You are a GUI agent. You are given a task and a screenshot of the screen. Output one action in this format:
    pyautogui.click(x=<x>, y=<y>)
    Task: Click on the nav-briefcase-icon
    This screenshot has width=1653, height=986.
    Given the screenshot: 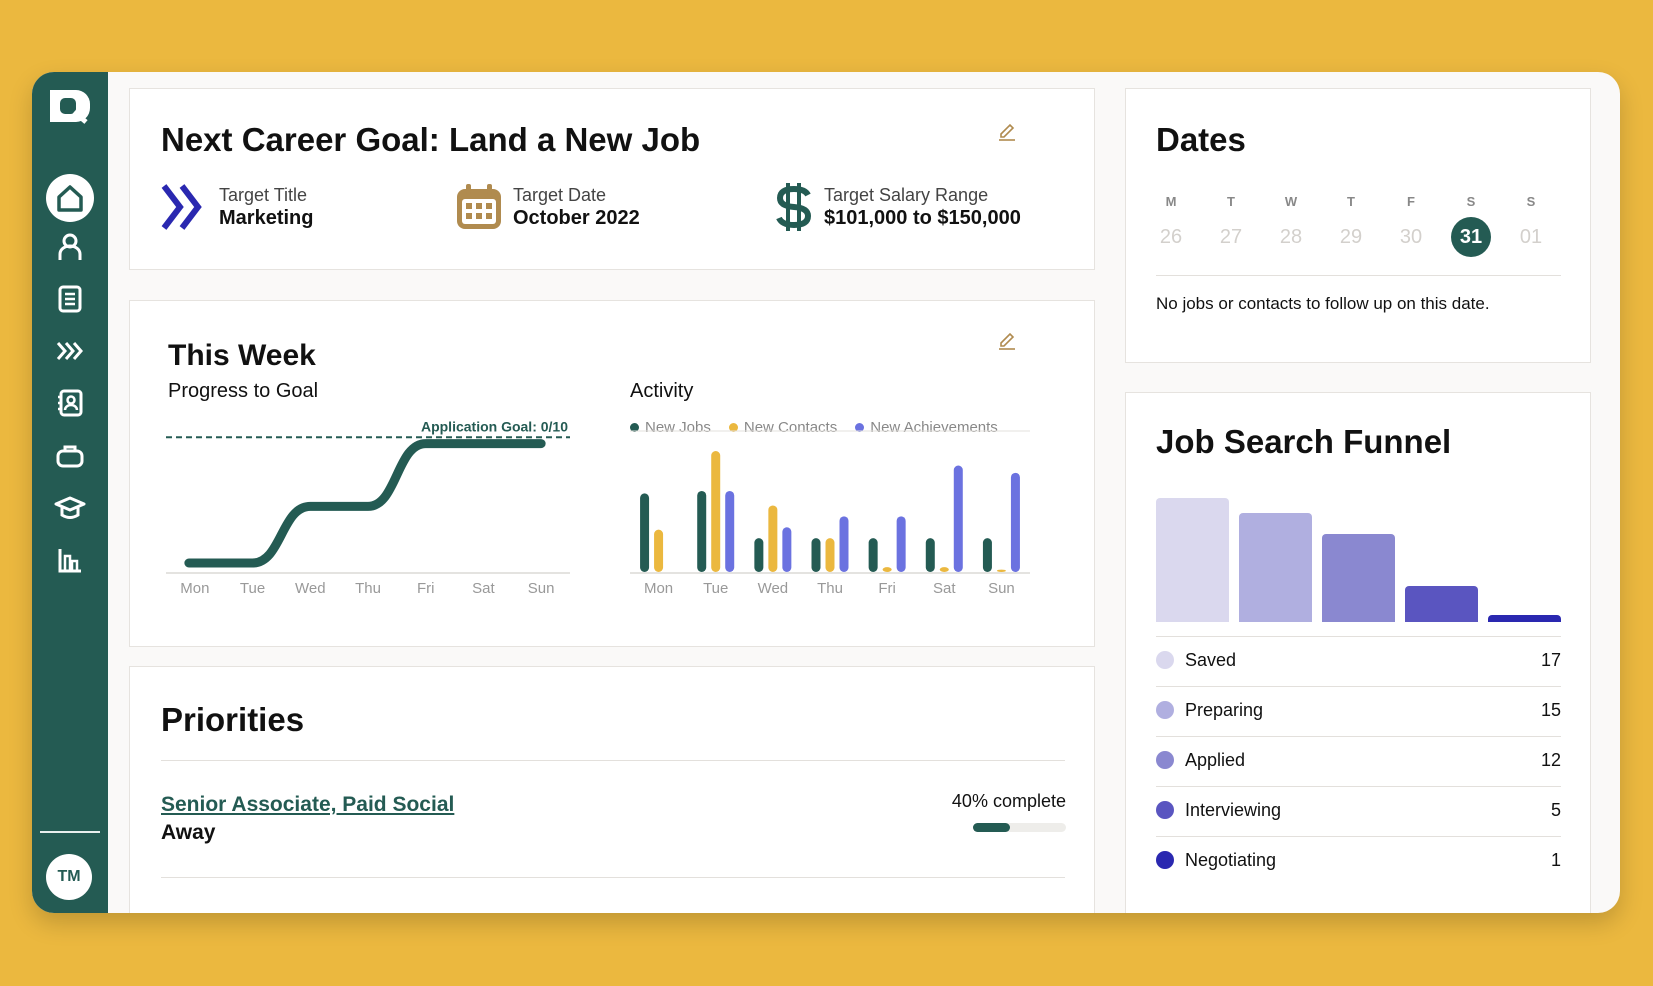 What is the action you would take?
    pyautogui.click(x=70, y=456)
    